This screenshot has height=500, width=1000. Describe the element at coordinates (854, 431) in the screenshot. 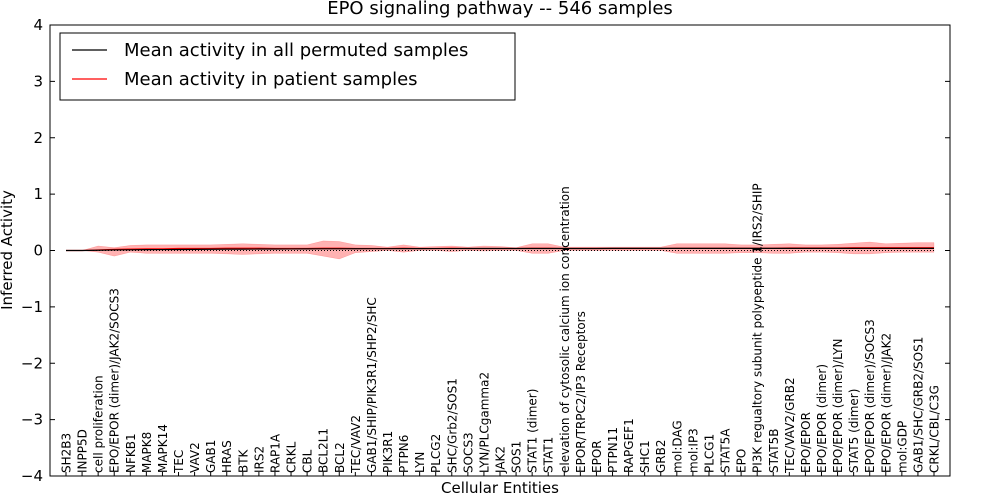

I see `x-category-label: STAT5 (dimer)` at that location.